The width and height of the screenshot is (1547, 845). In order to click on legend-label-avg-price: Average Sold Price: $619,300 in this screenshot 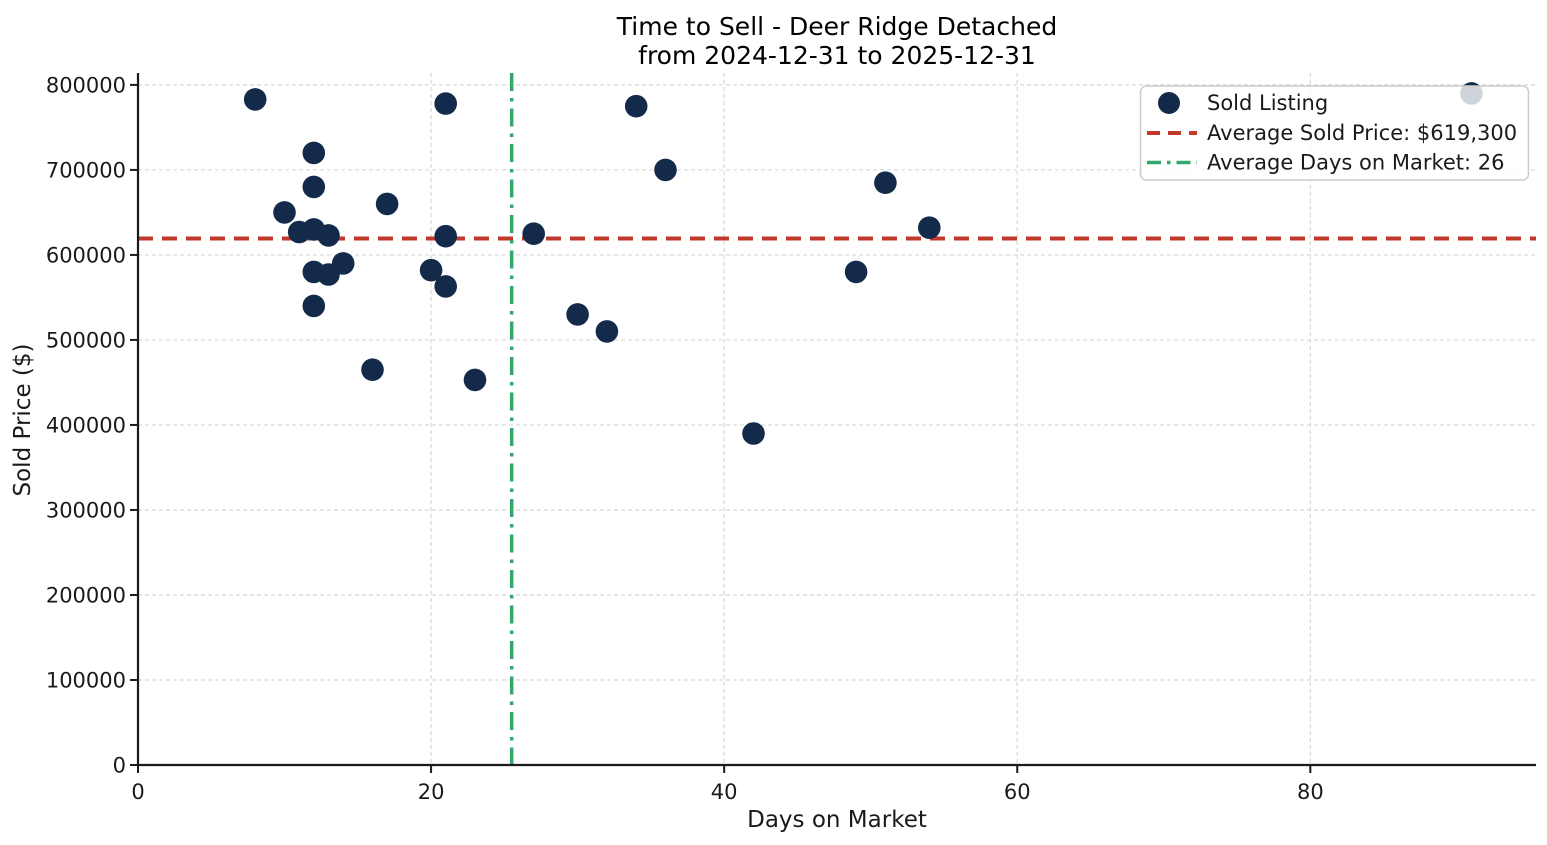, I will do `click(1362, 133)`.